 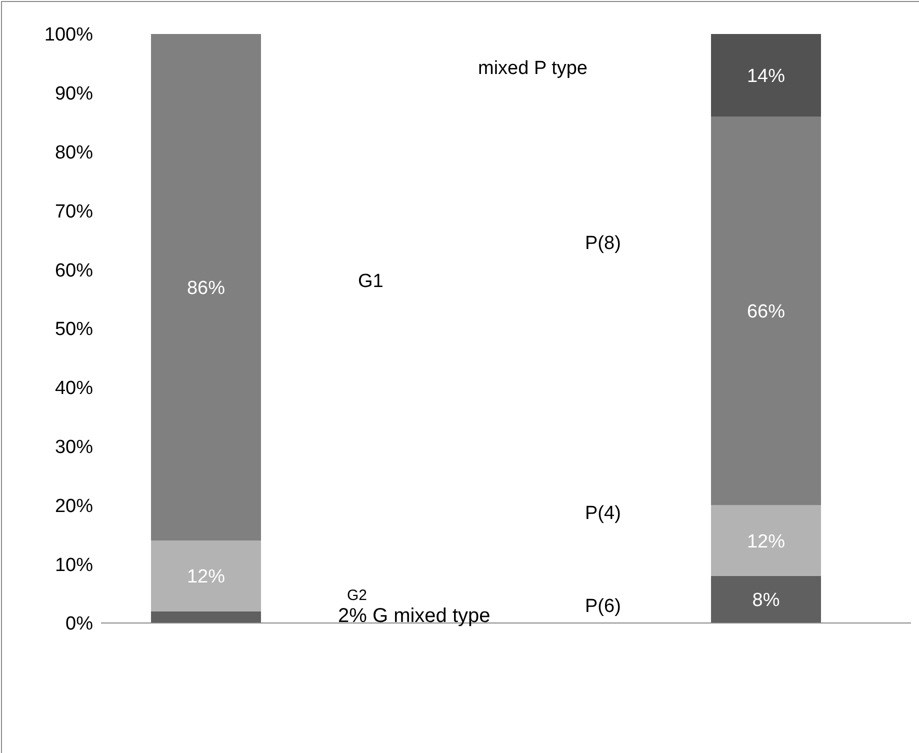 What do you see at coordinates (74, 329) in the screenshot?
I see `y-tick-label: 50%` at bounding box center [74, 329].